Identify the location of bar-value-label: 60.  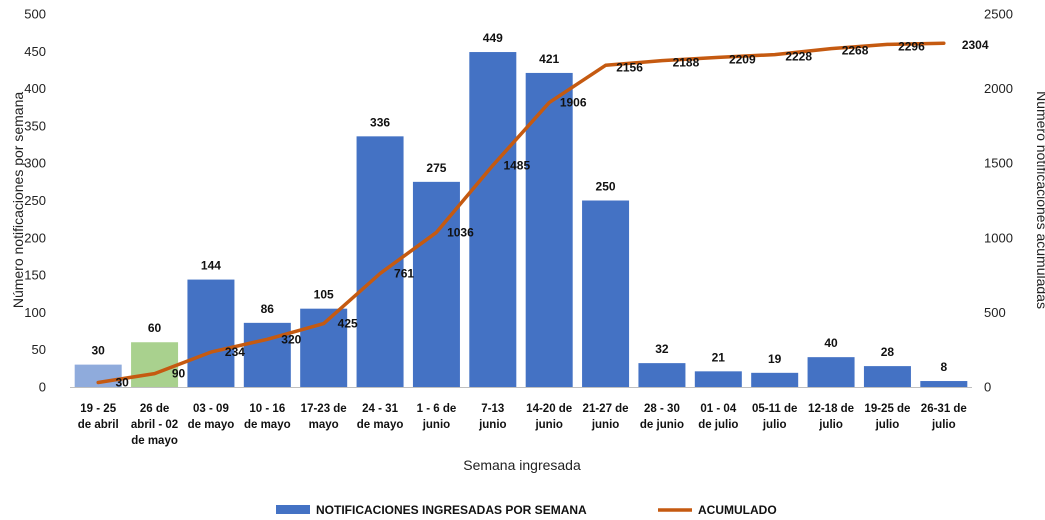
(155, 328).